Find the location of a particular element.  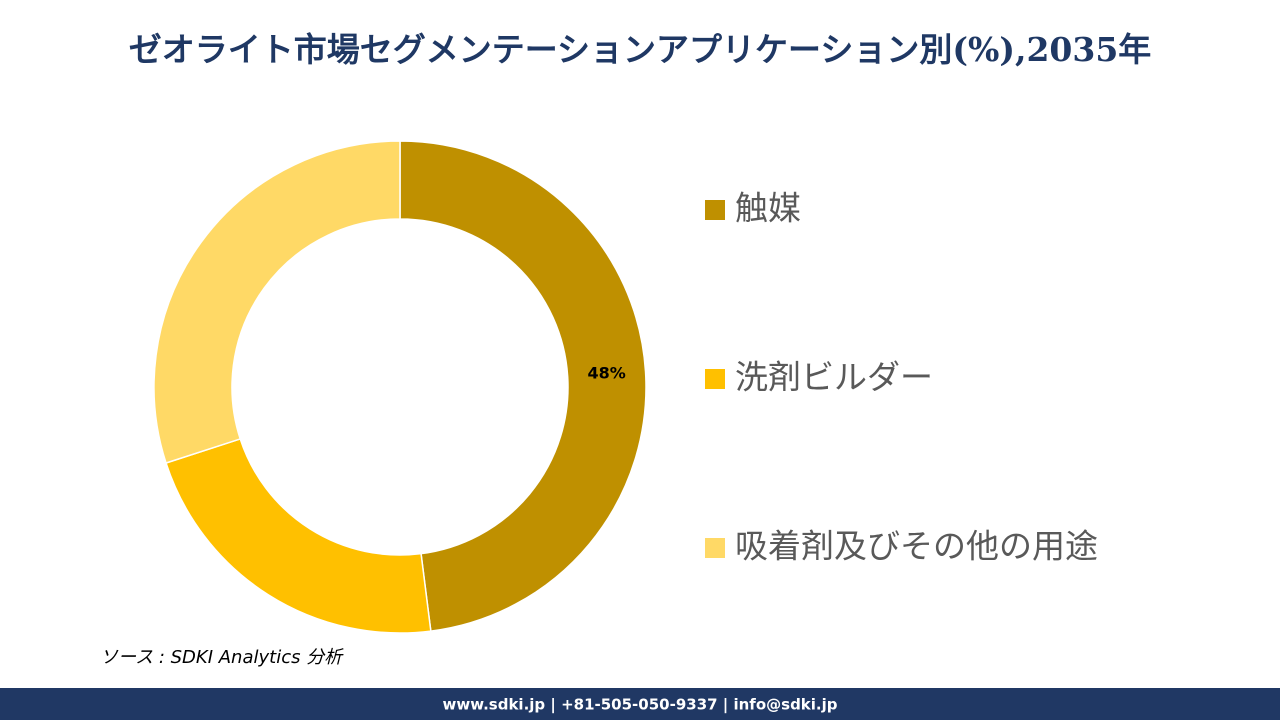

footer-bar is located at coordinates (640, 704).